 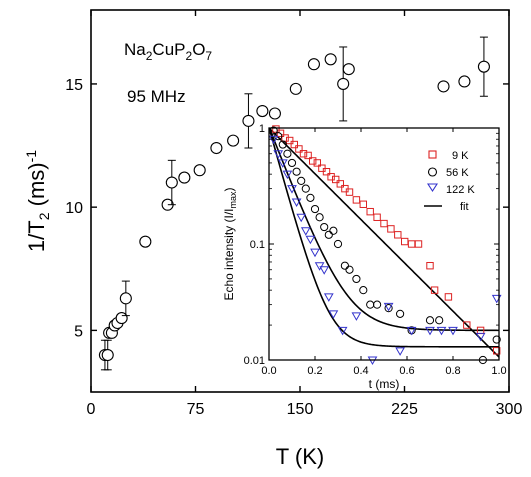 What do you see at coordinates (460, 156) in the screenshot?
I see `legend-label-9k: 9 K` at bounding box center [460, 156].